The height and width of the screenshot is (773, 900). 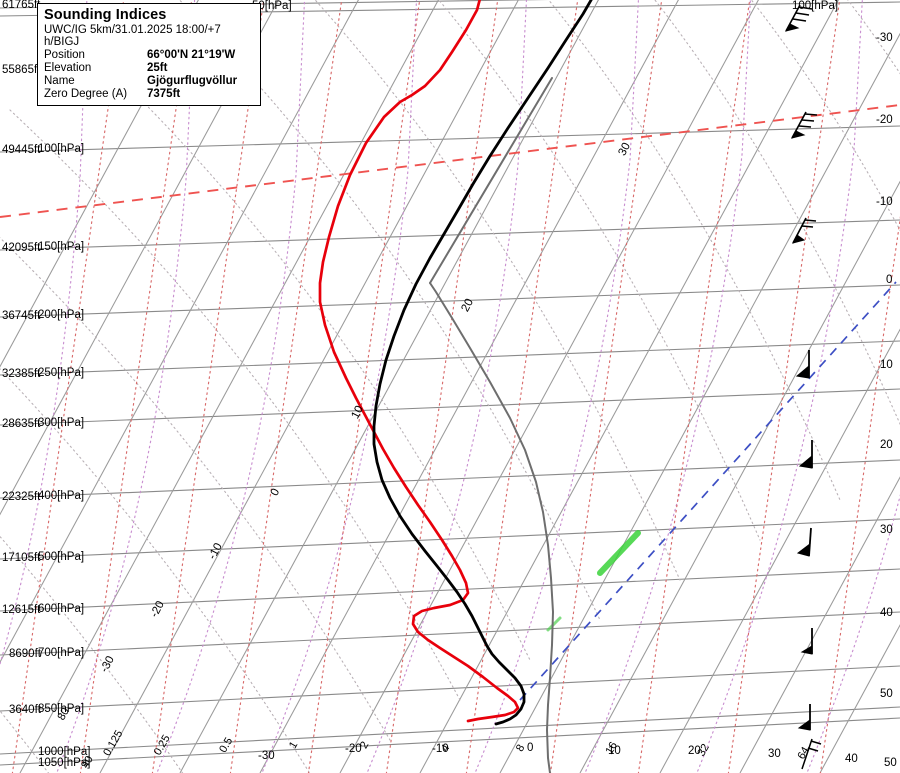 I want to click on altitude-label: 28635ft, so click(x=21, y=424).